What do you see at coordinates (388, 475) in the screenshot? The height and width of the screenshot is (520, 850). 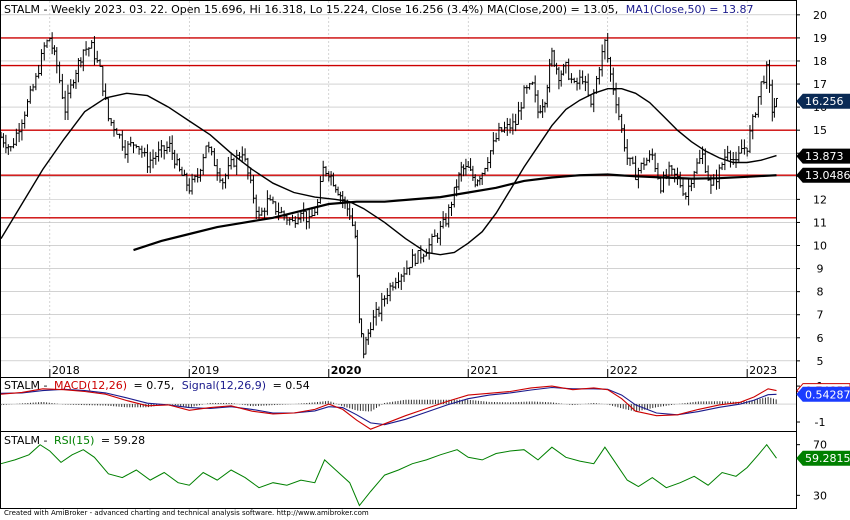 I see `rsi-series` at bounding box center [388, 475].